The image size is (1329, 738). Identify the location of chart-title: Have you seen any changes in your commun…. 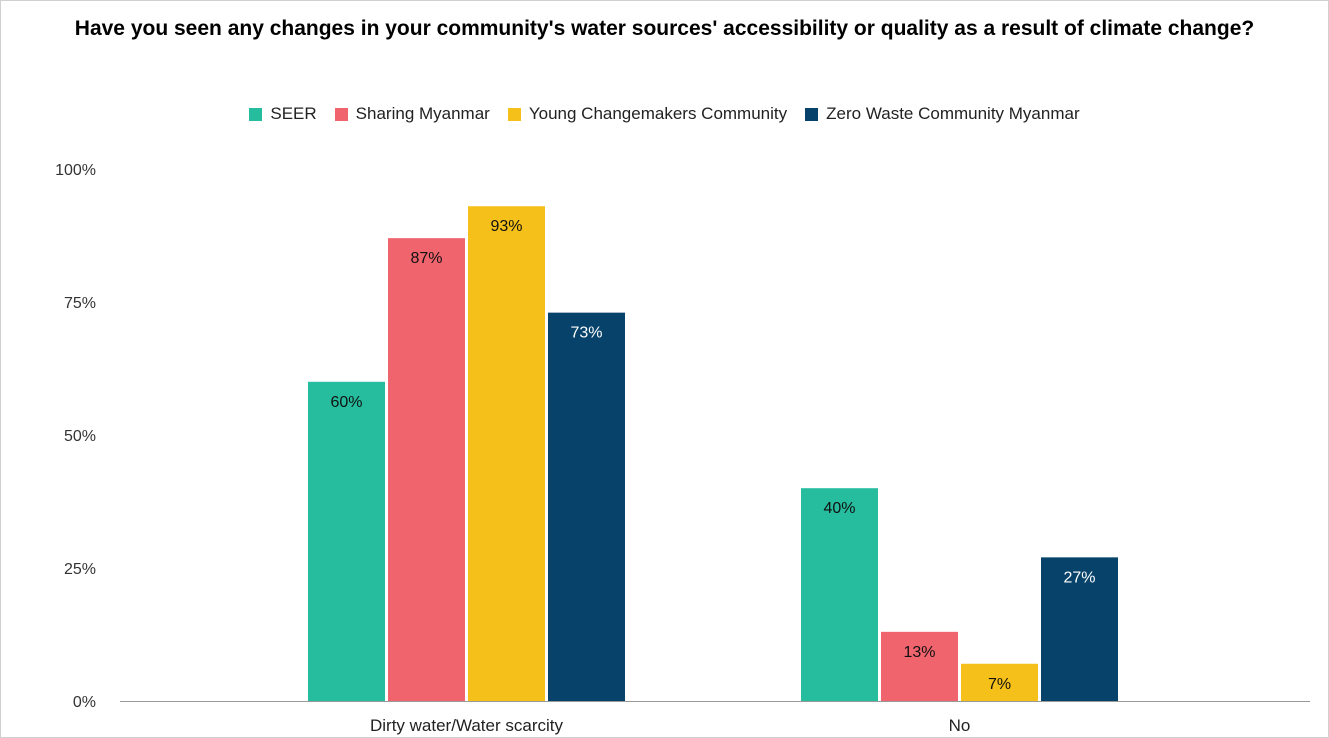
(664, 28).